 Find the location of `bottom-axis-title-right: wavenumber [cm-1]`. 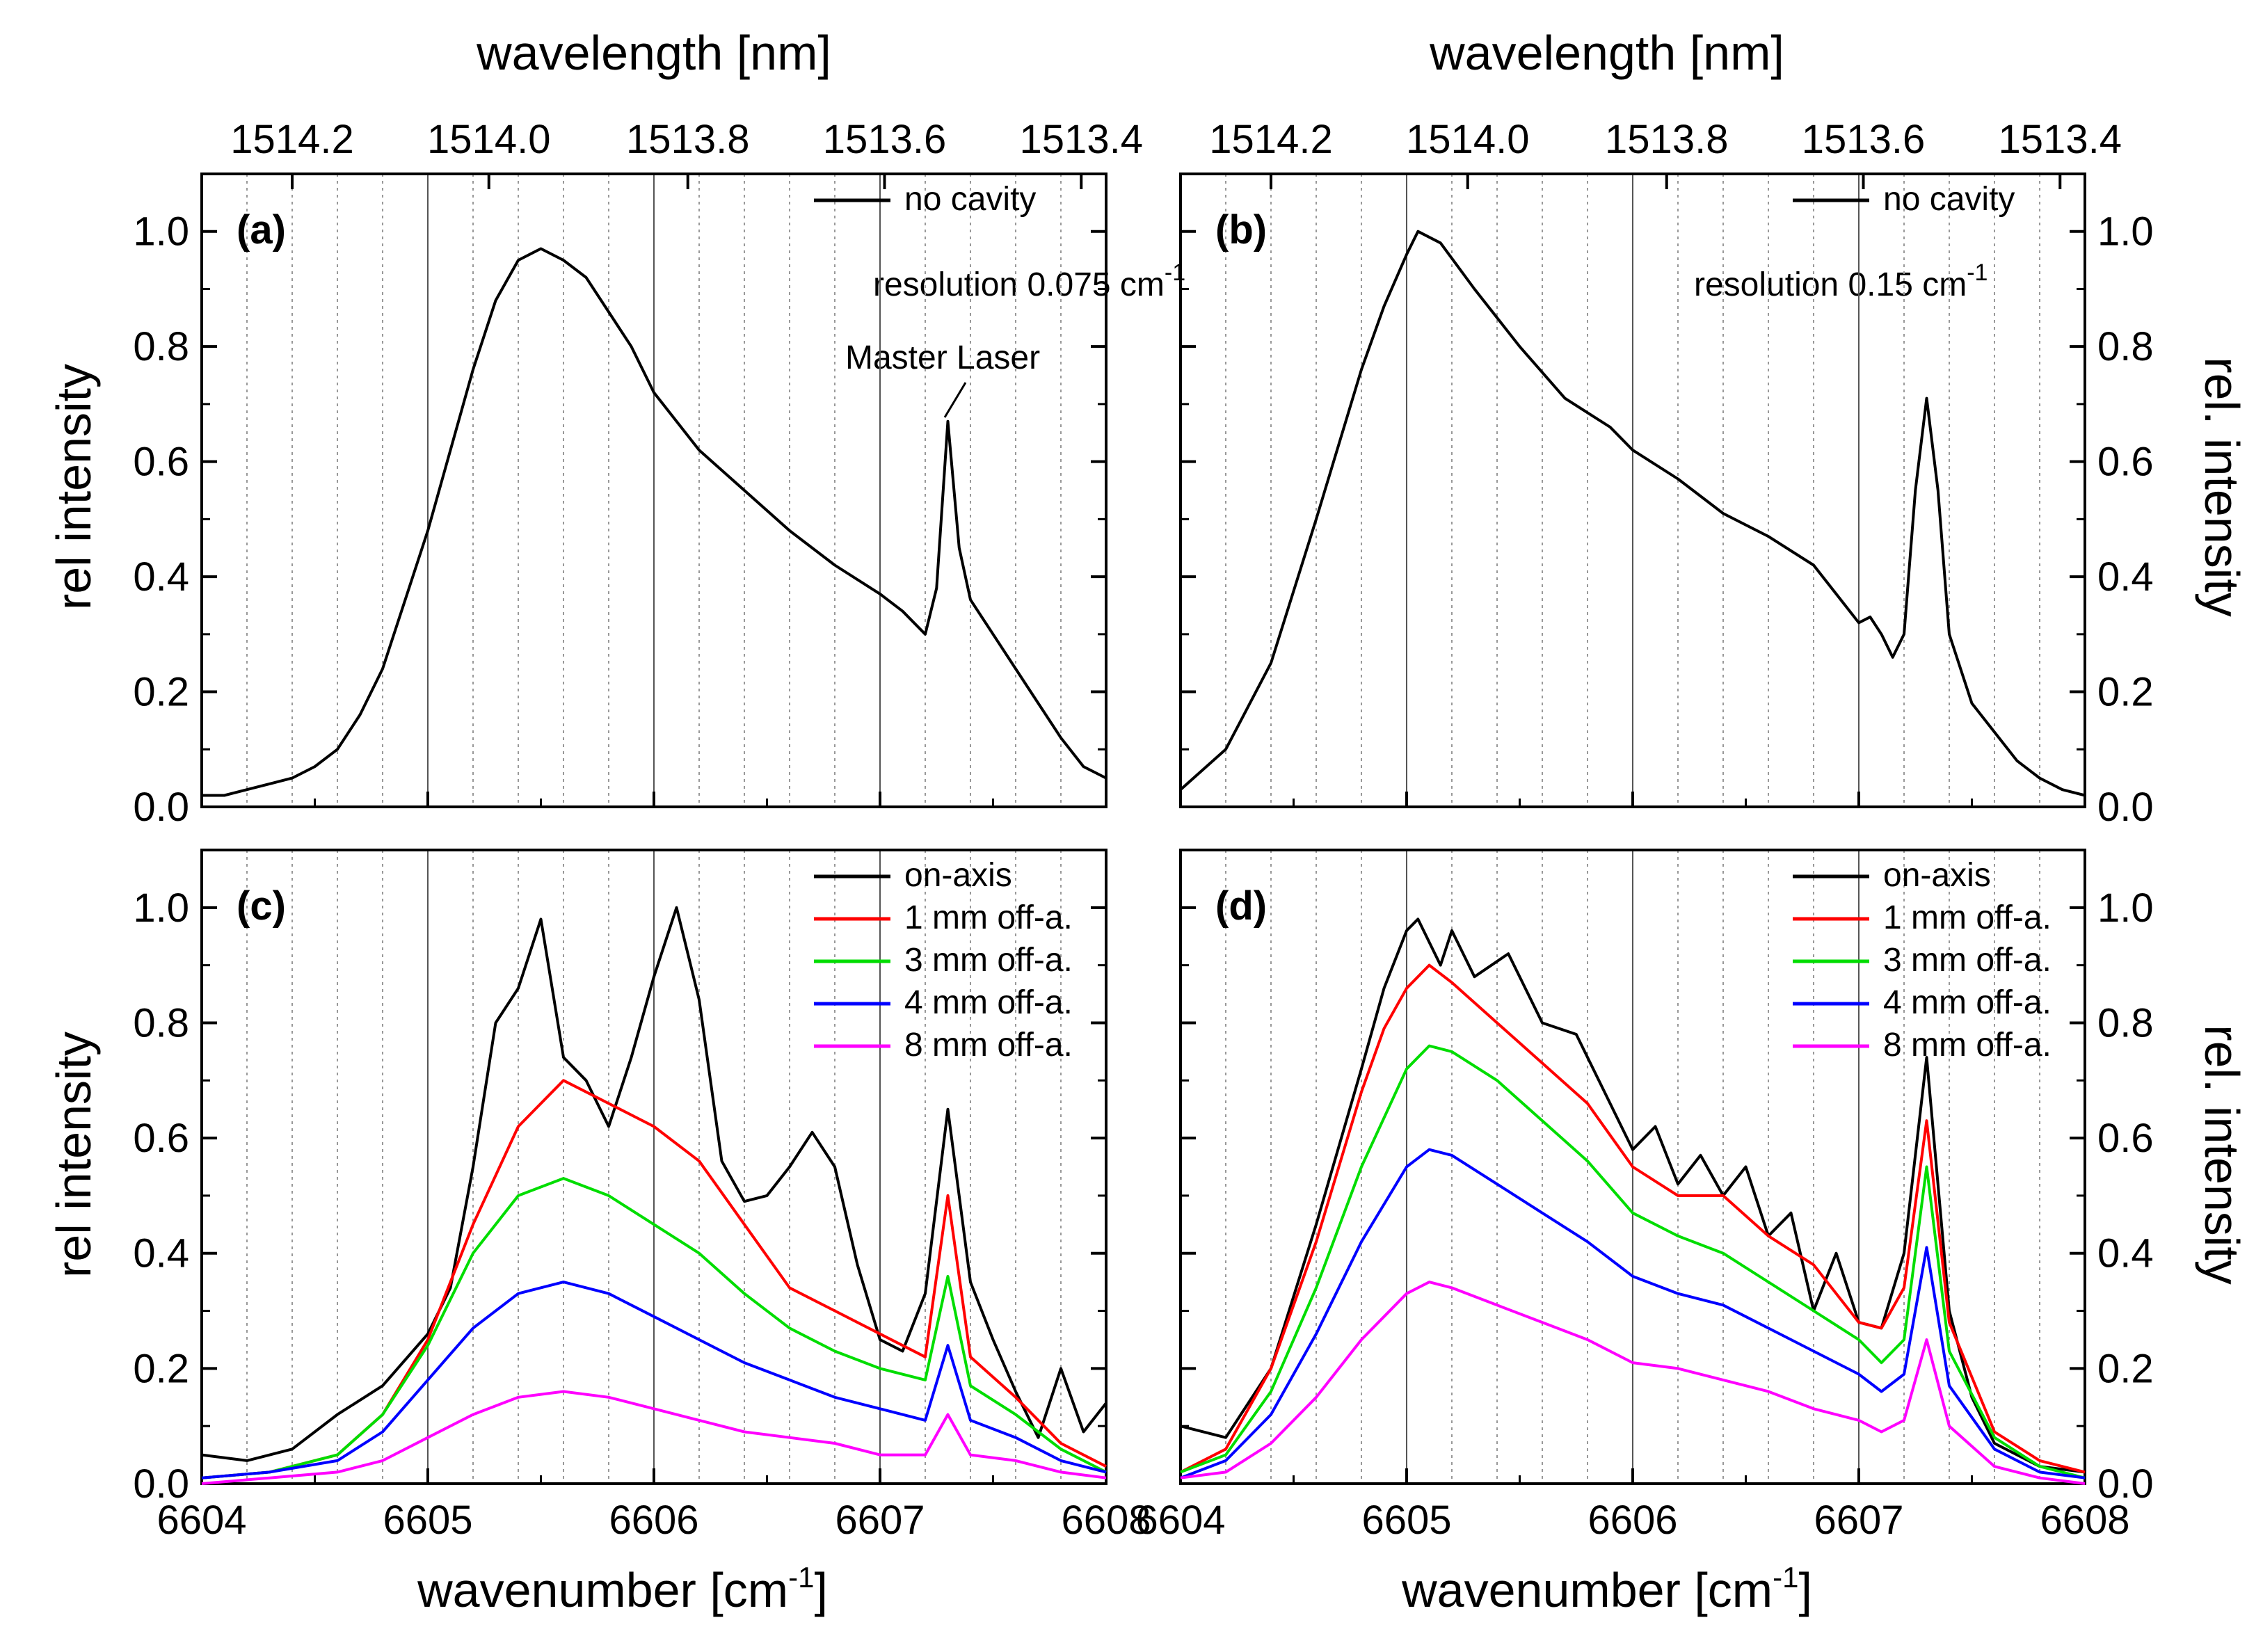

bottom-axis-title-right: wavenumber [cm-1] is located at coordinates (1607, 1589).